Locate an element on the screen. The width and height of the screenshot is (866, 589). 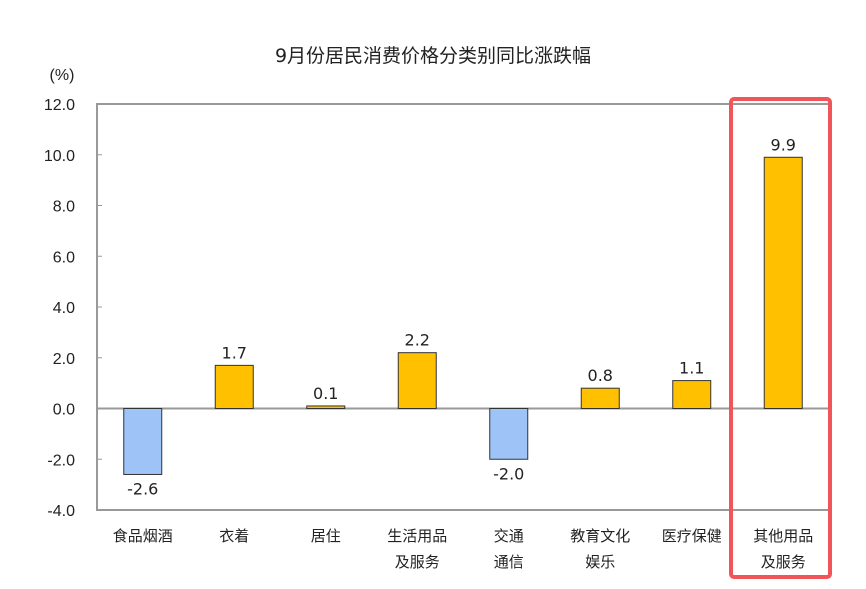
y-tick-label: 12.0 is located at coordinates (59, 105).